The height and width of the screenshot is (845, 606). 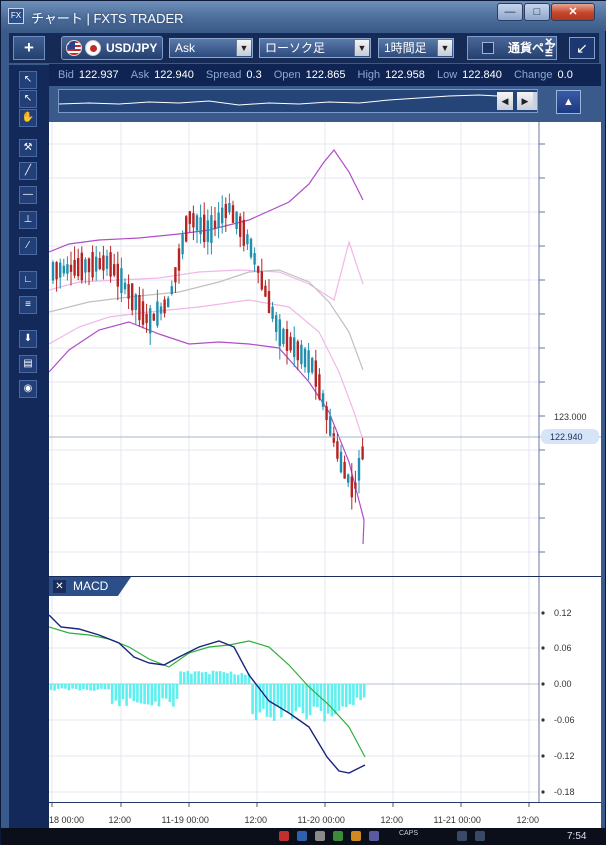 What do you see at coordinates (206, 201) in the screenshot?
I see `bollinger-upper-band` at bounding box center [206, 201].